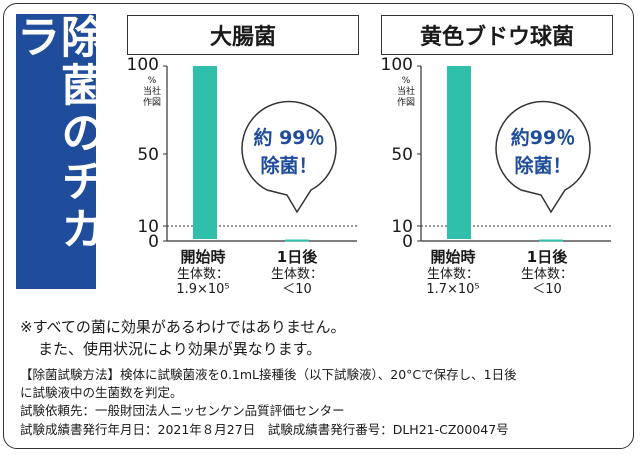  I want to click on chart-1-title: 大腸菌, so click(243, 35).